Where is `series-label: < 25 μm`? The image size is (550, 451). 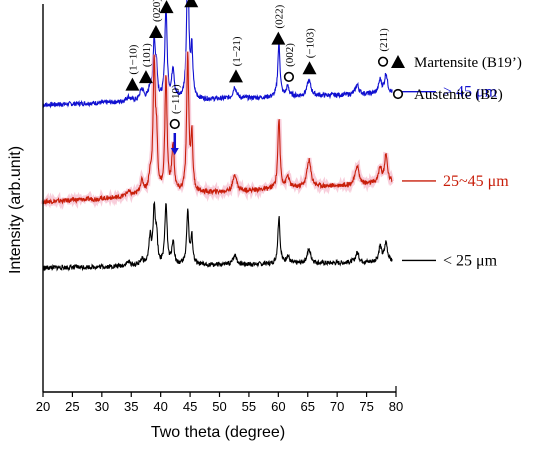
series-label: < 25 μm is located at coordinates (470, 260).